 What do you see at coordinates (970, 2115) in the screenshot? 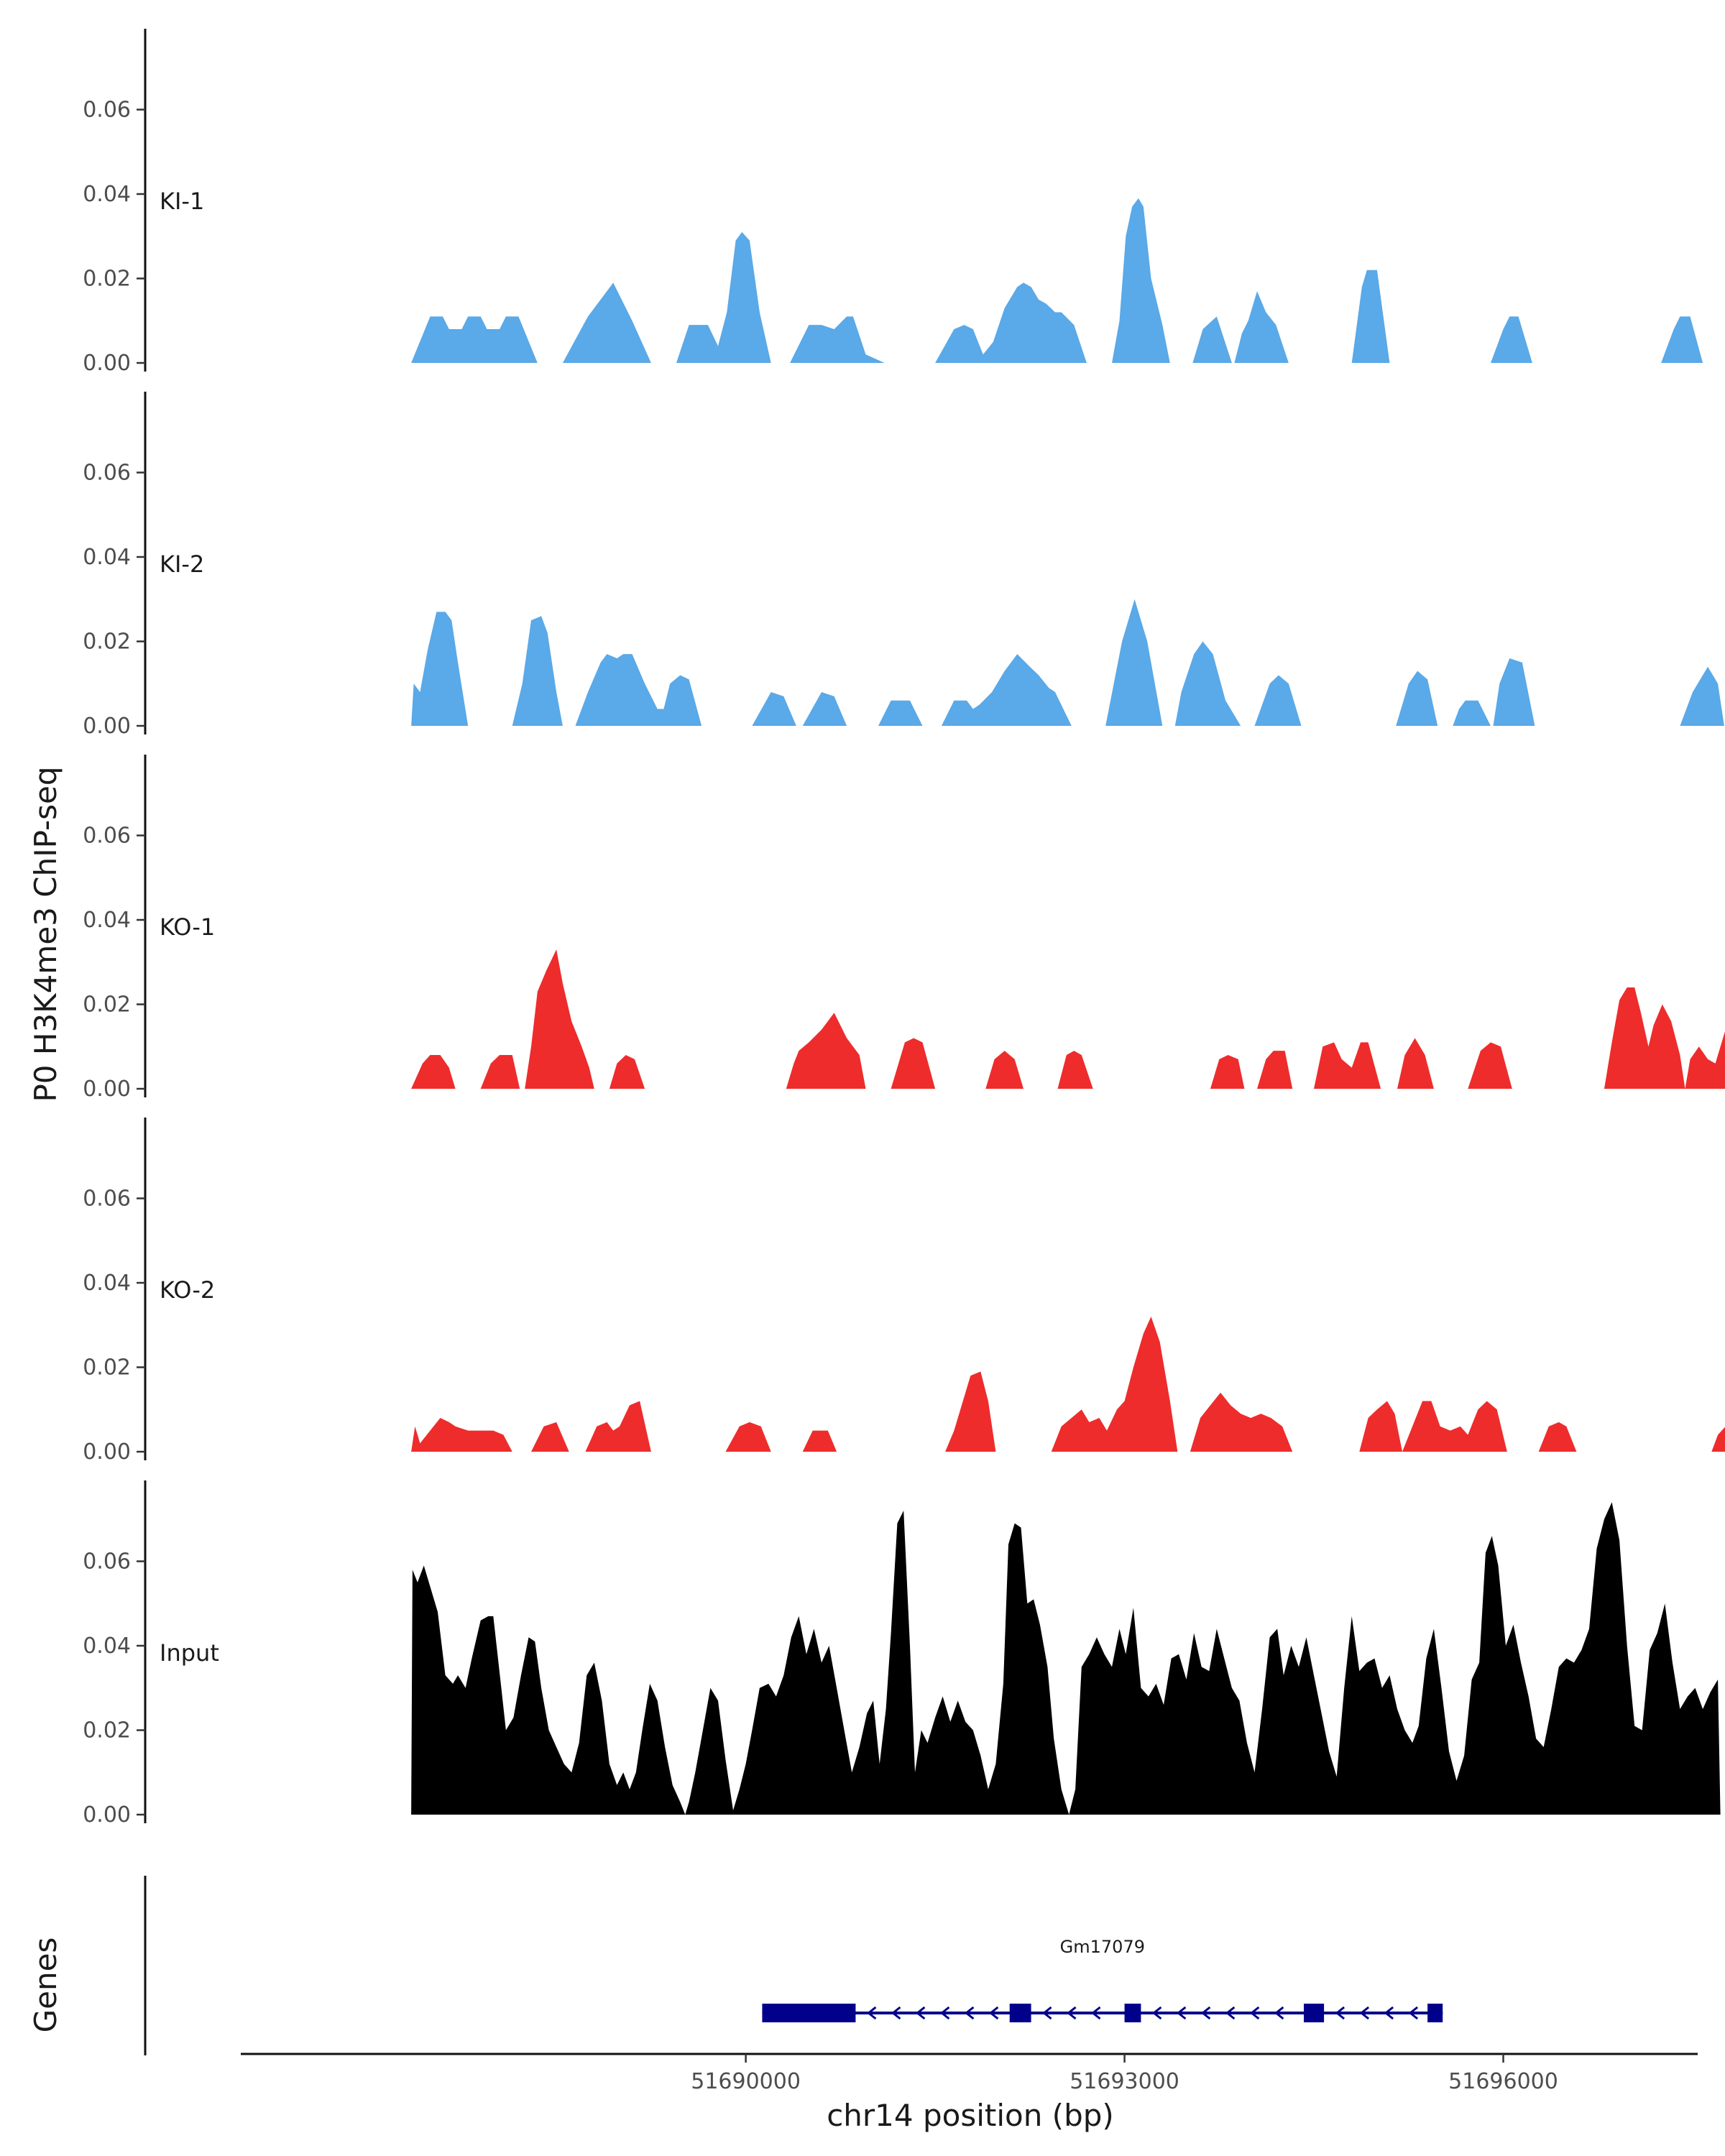
I see `x-axis-title: chr14 position (bp)` at bounding box center [970, 2115].